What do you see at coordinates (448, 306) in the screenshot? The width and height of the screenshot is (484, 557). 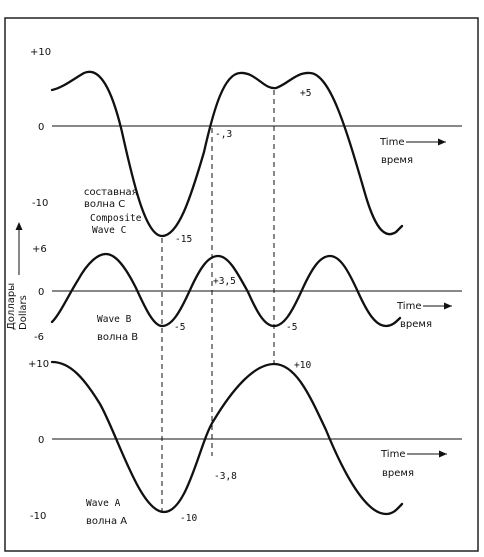 I see `wave-b-time-arrowhead-icon` at bounding box center [448, 306].